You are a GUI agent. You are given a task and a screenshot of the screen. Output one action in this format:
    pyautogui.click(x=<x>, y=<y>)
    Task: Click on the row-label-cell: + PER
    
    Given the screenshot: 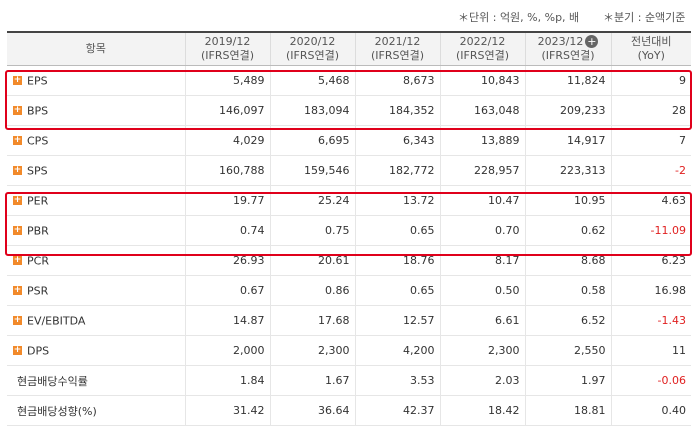 What is the action you would take?
    pyautogui.click(x=96, y=200)
    